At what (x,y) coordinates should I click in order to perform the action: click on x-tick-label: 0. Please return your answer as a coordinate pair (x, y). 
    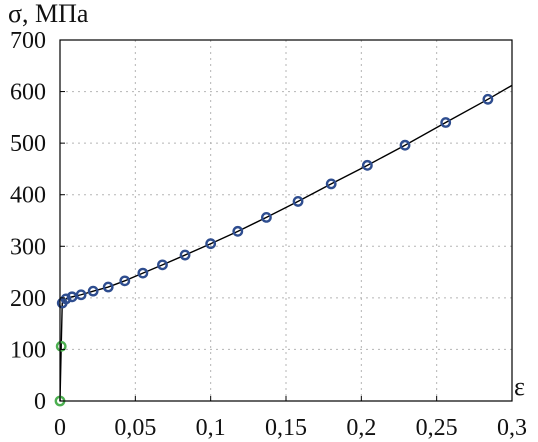
    Looking at the image, I should click on (60, 428).